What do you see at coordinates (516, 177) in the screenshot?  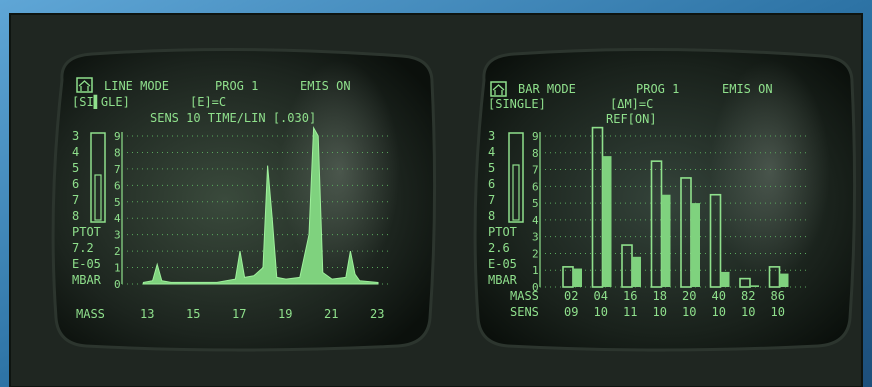 I see `right-range-bar` at bounding box center [516, 177].